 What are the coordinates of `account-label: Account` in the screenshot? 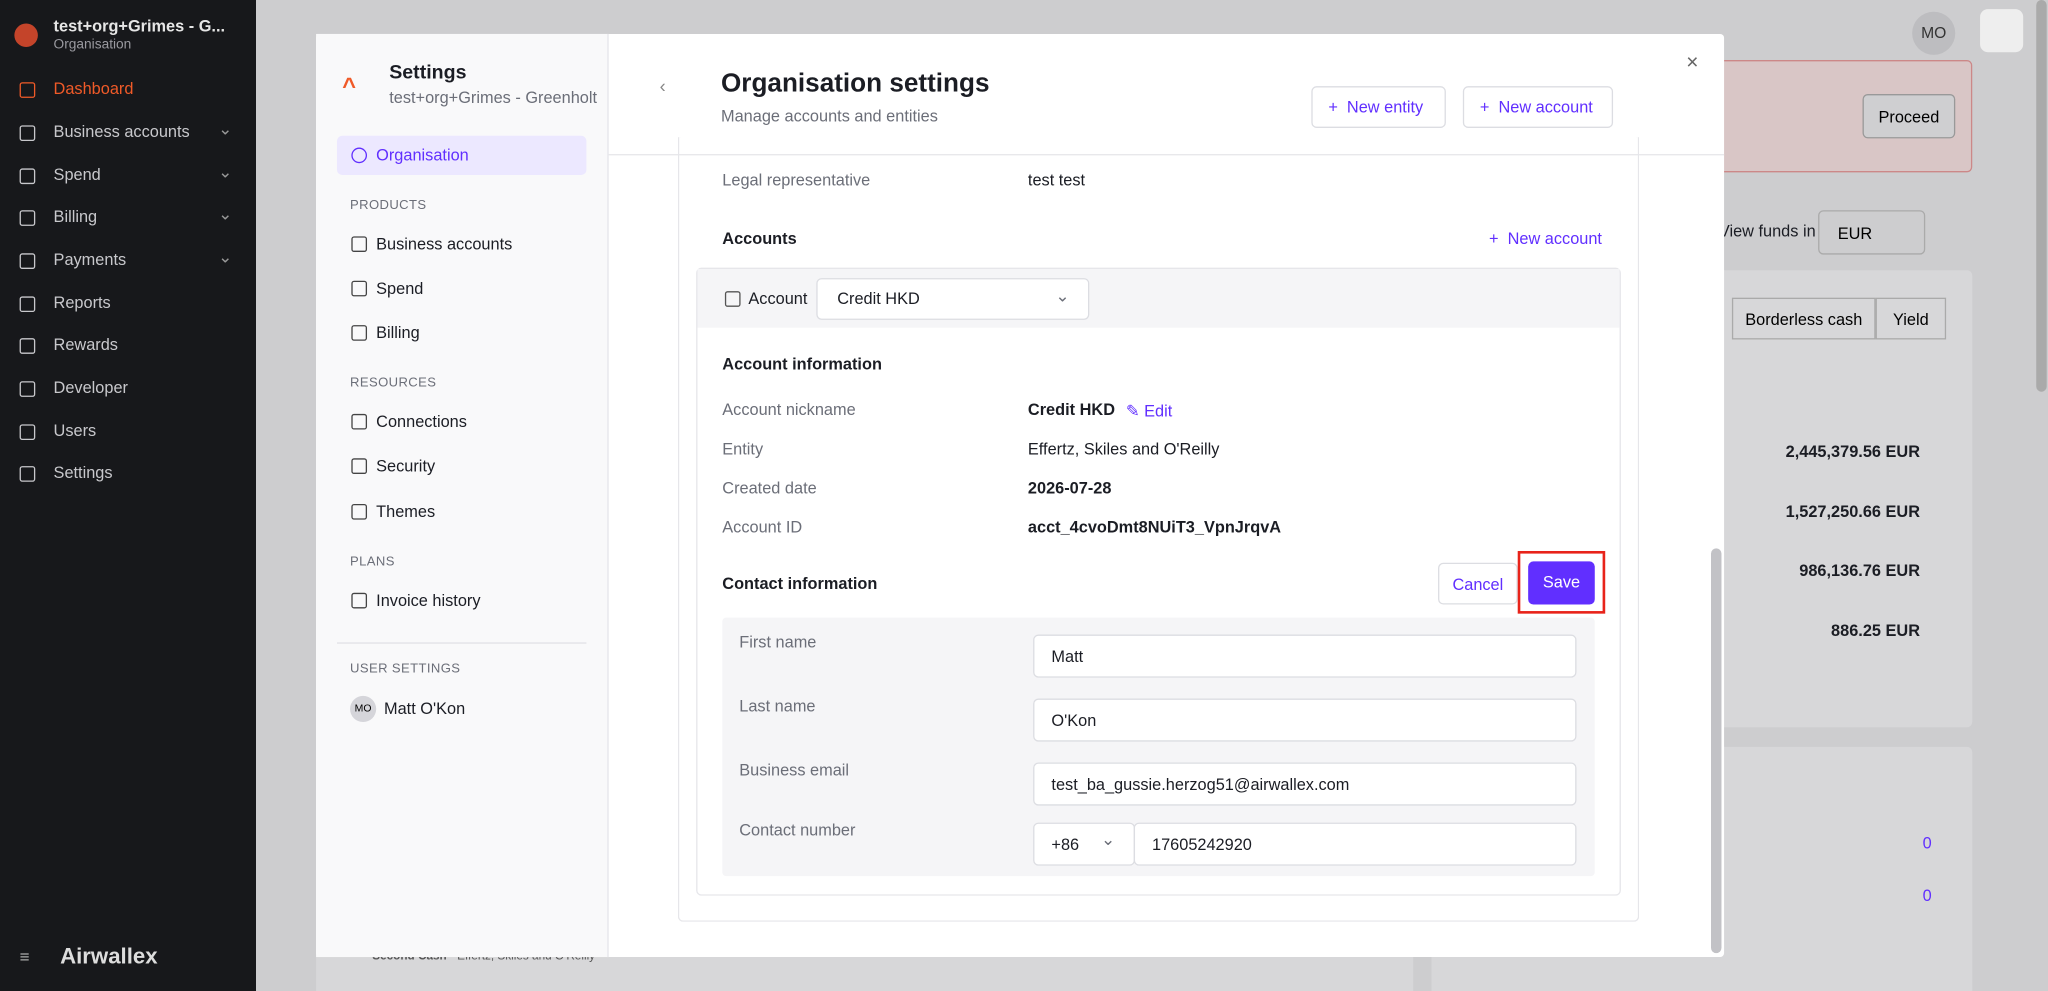 It's located at (778, 299).